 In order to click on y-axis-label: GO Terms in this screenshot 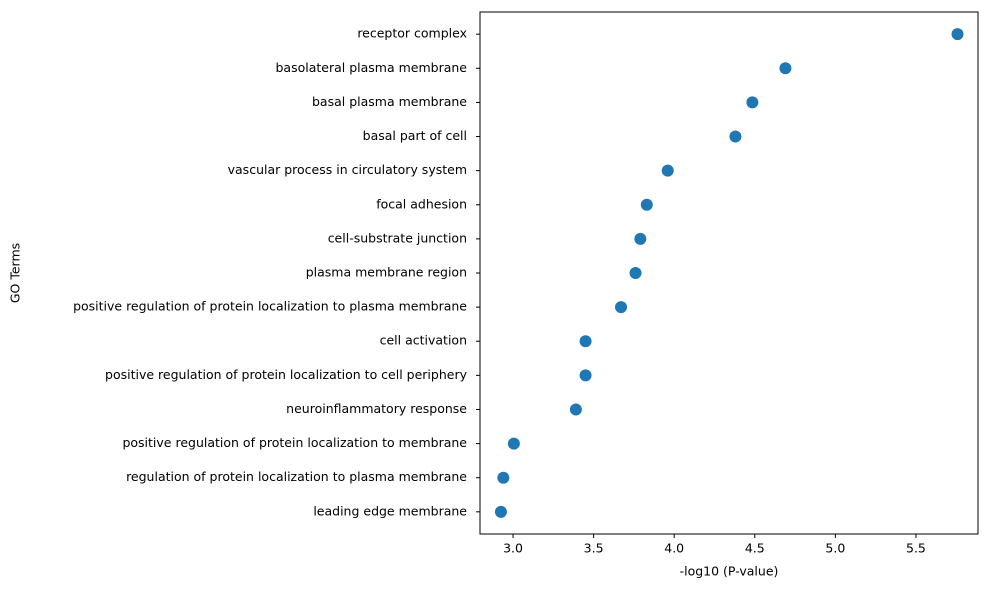, I will do `click(15, 273)`.